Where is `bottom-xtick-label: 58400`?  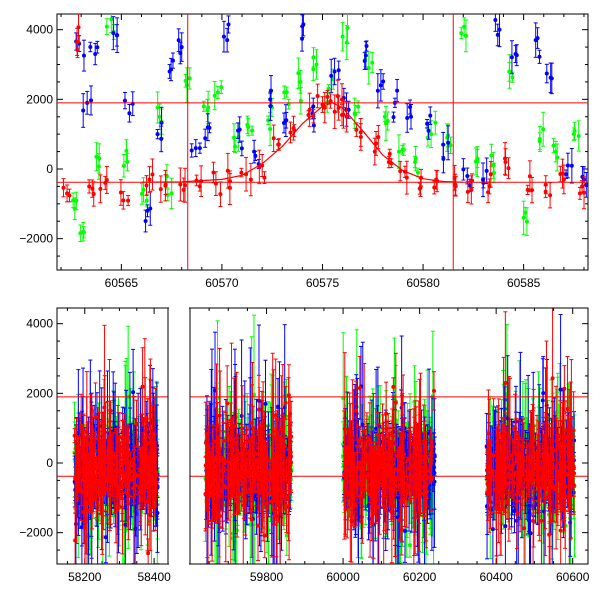 bottom-xtick-label: 58400 is located at coordinates (154, 577).